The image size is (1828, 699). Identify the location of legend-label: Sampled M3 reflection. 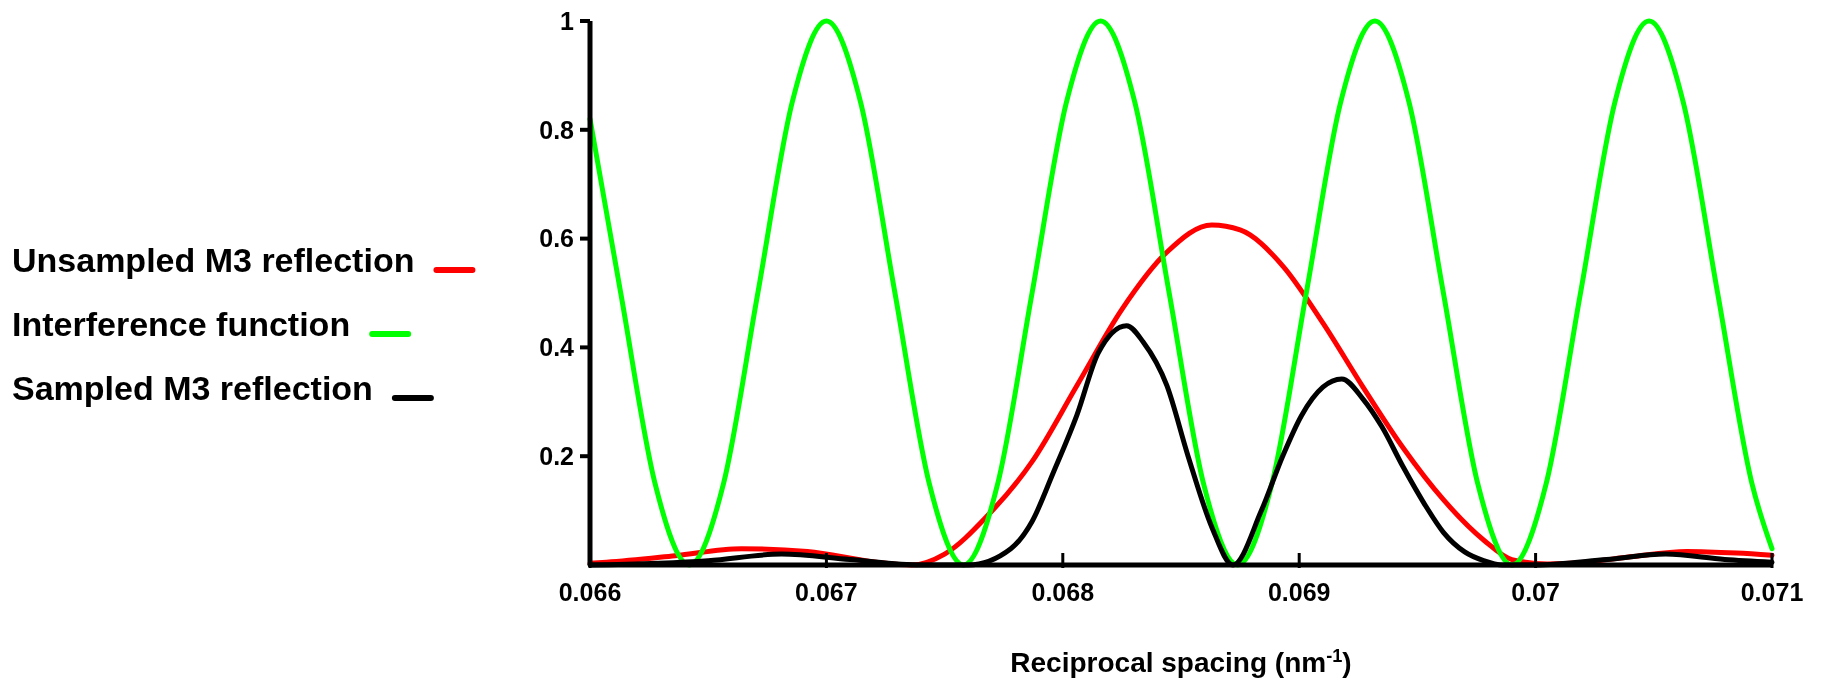
(192, 387).